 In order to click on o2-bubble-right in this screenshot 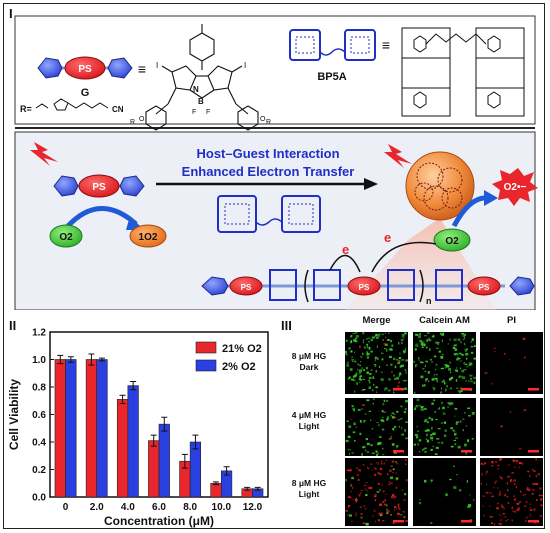, I will do `click(452, 240)`.